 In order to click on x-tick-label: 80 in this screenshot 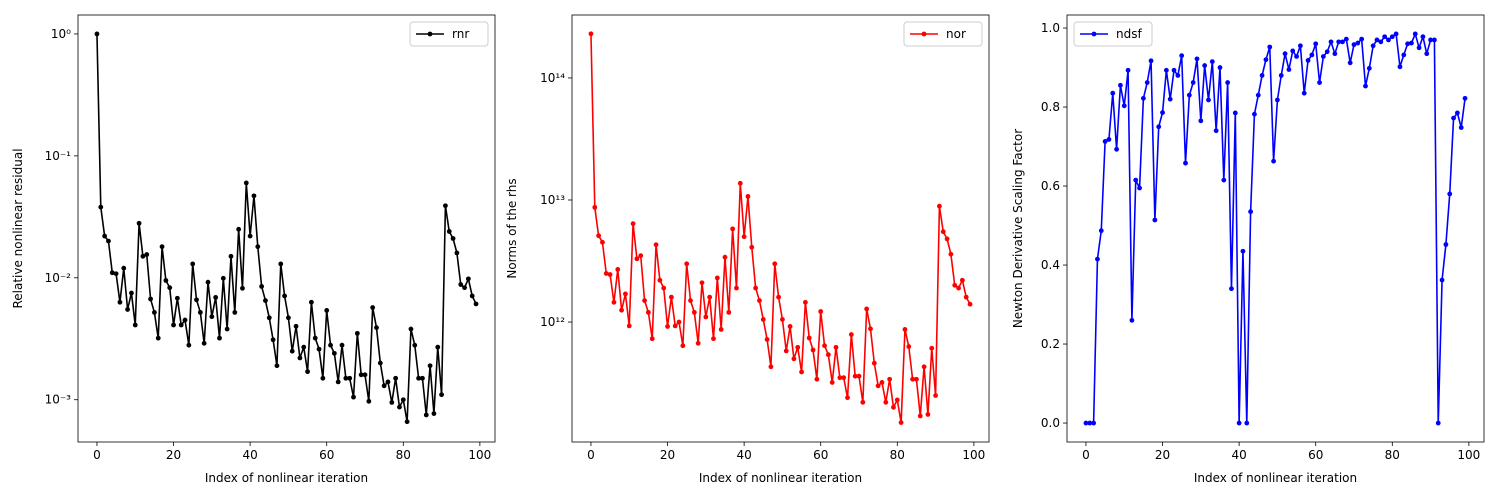, I will do `click(1392, 455)`.